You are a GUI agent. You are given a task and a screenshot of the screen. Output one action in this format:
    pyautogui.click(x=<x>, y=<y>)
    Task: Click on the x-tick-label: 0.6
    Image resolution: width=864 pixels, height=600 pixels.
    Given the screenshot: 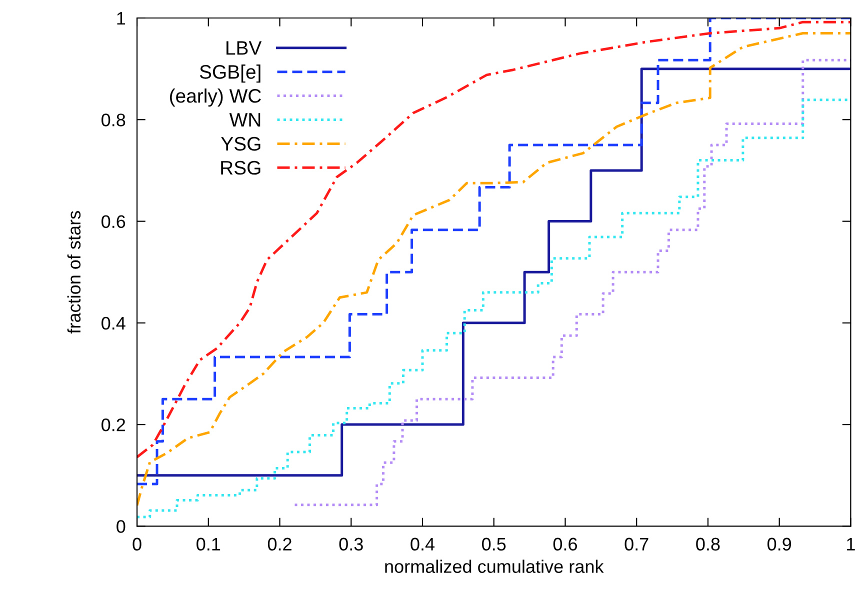 What is the action you would take?
    pyautogui.click(x=565, y=544)
    